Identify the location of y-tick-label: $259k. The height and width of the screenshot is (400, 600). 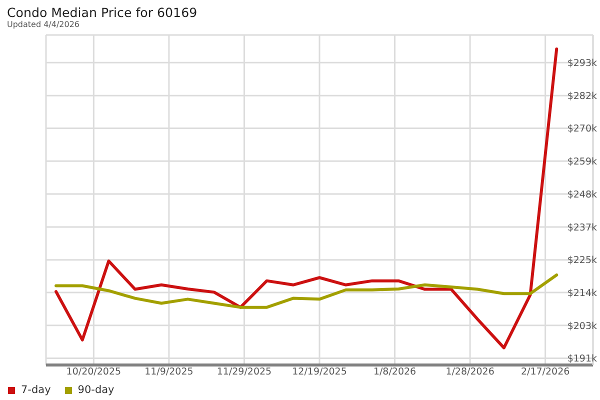
(582, 162).